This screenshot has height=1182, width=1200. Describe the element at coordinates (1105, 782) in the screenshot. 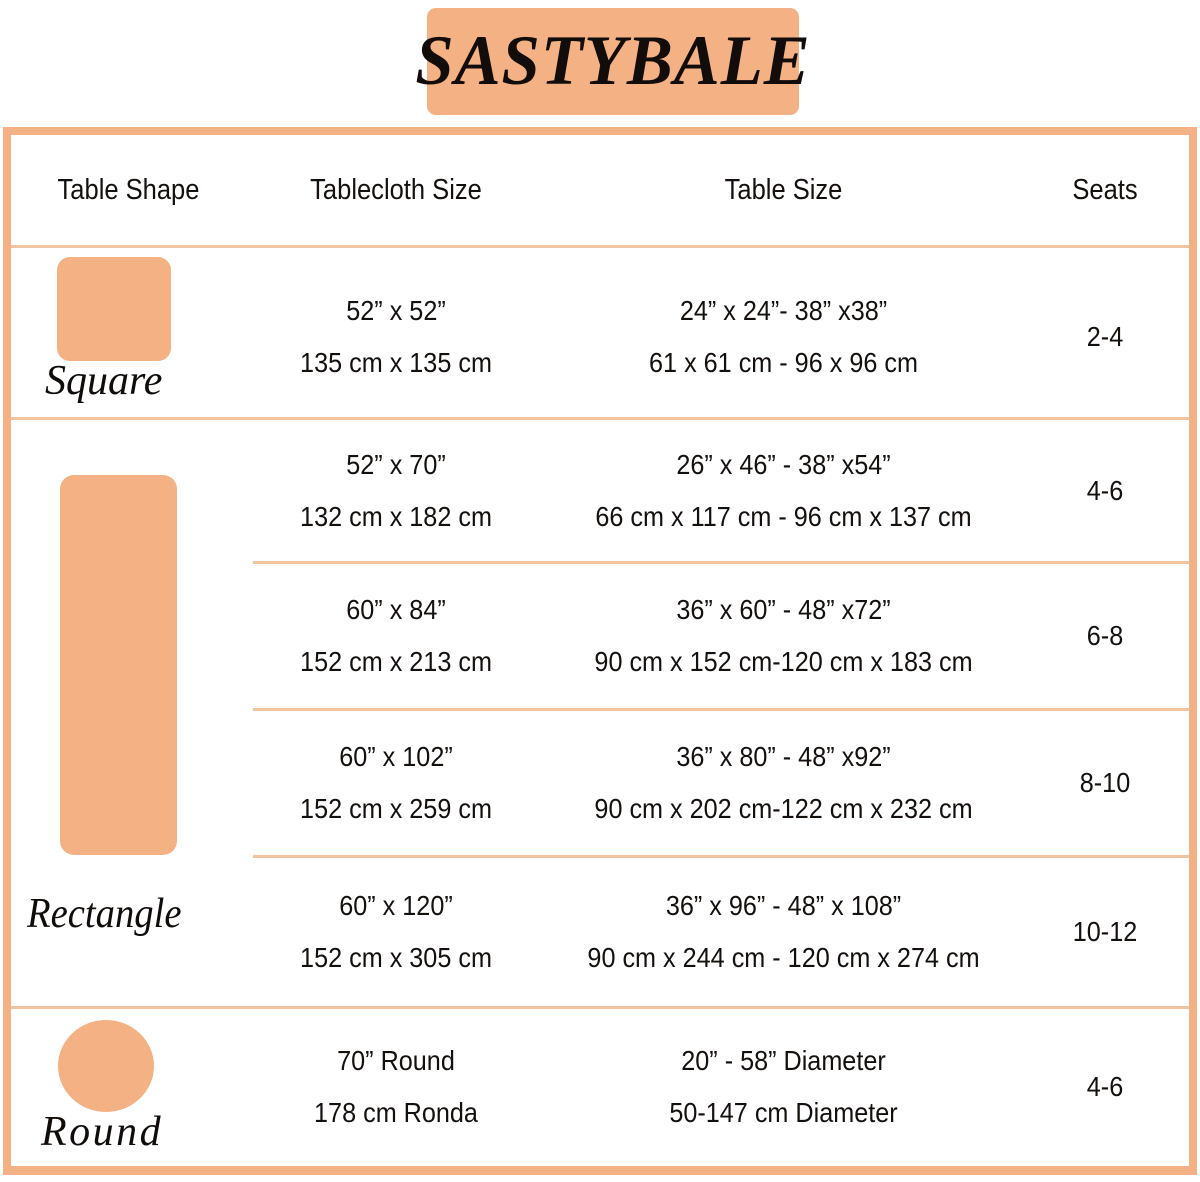

I see `cell-seats: 8-10` at that location.